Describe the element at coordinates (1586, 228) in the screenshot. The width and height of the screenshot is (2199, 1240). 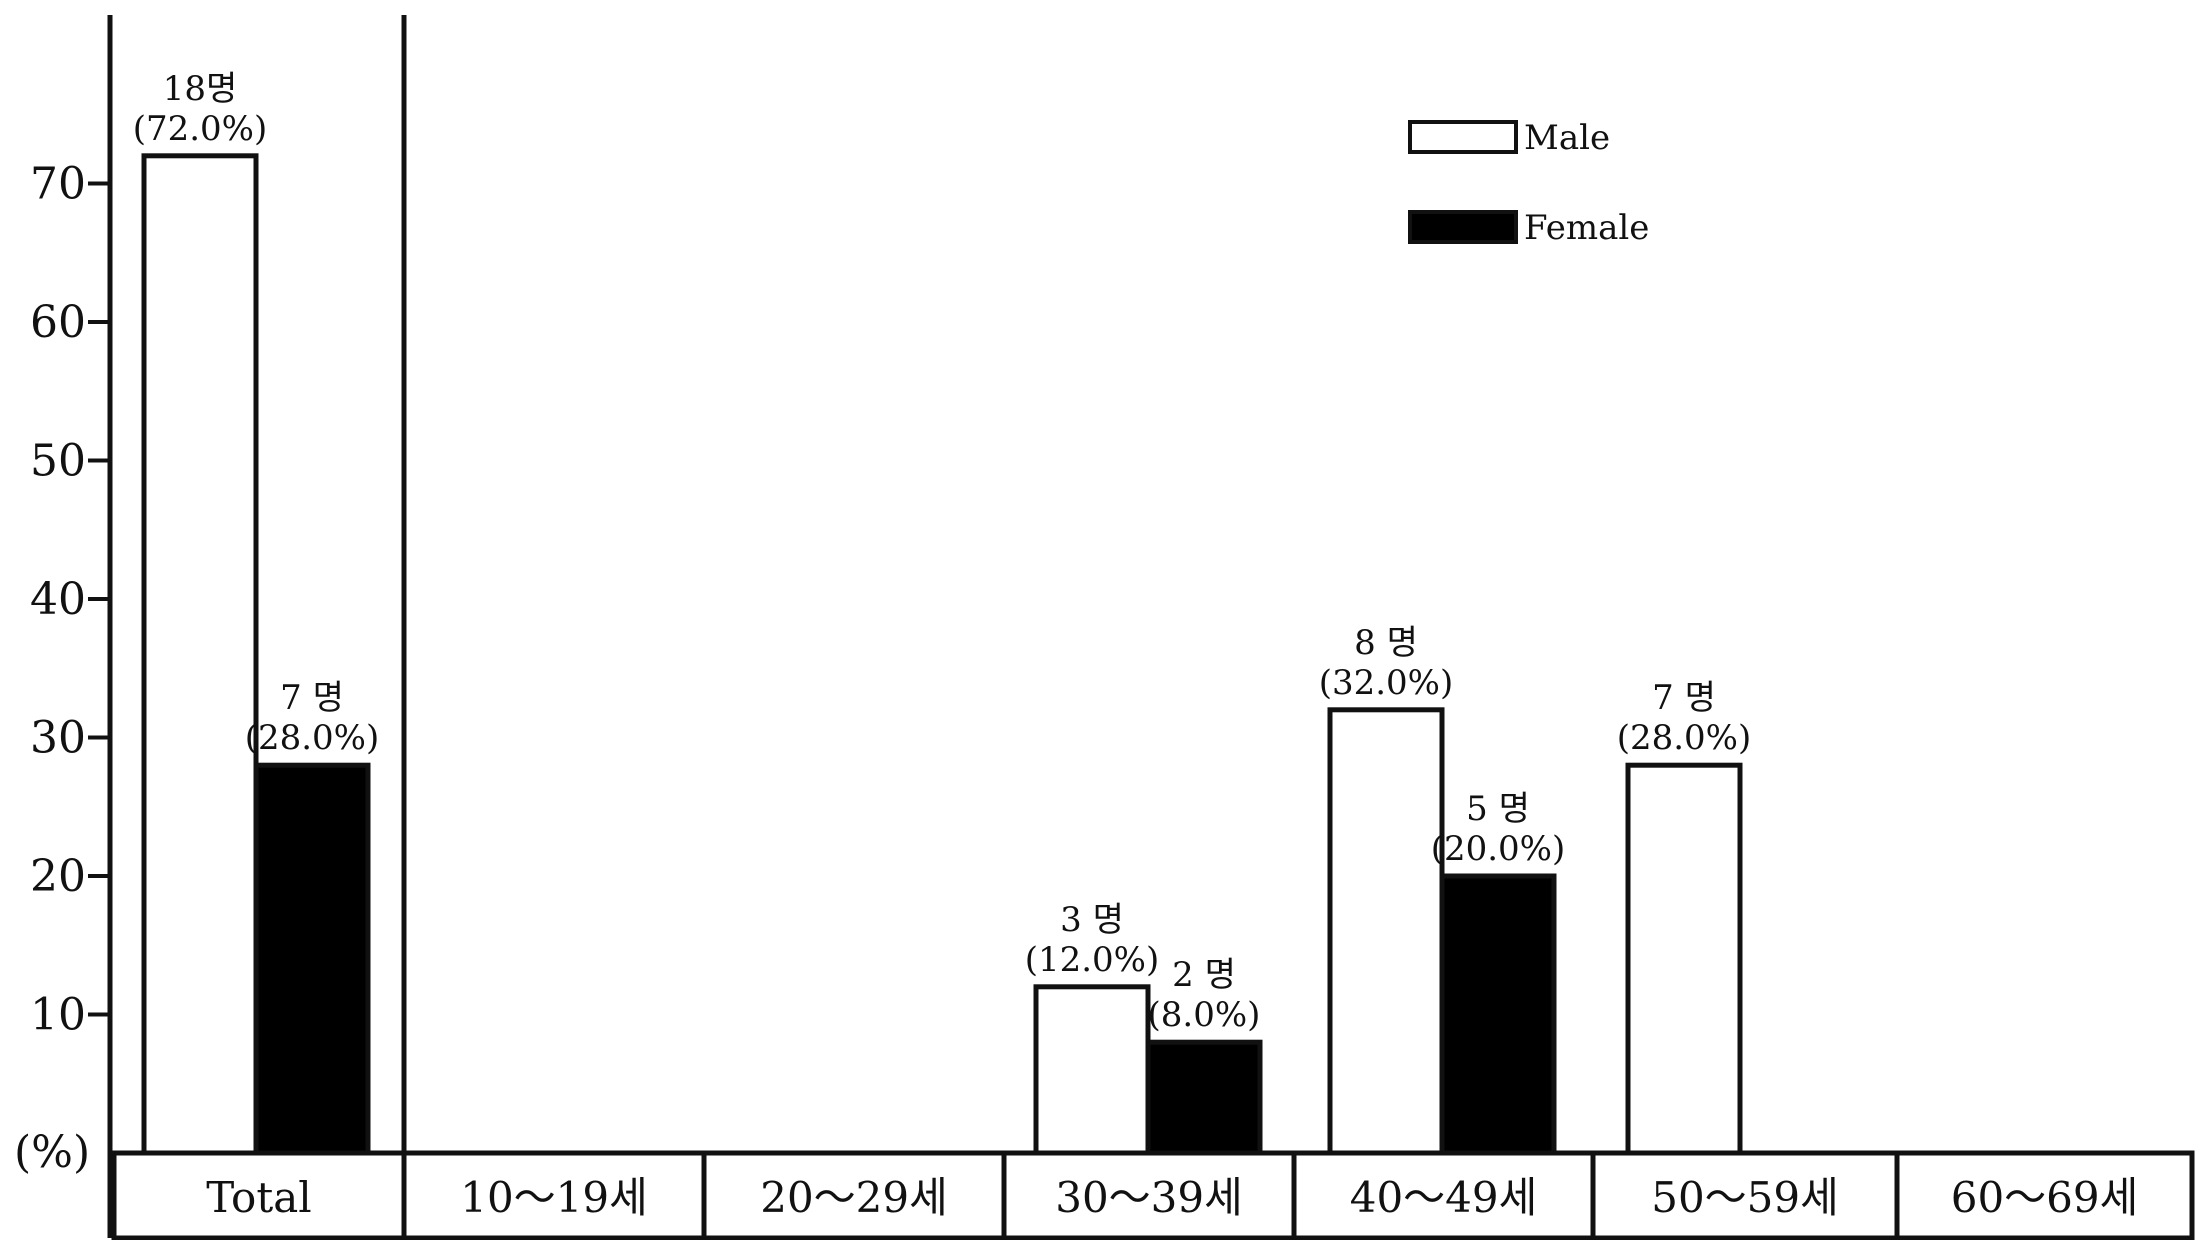
I see `legend-label-female: Female` at that location.